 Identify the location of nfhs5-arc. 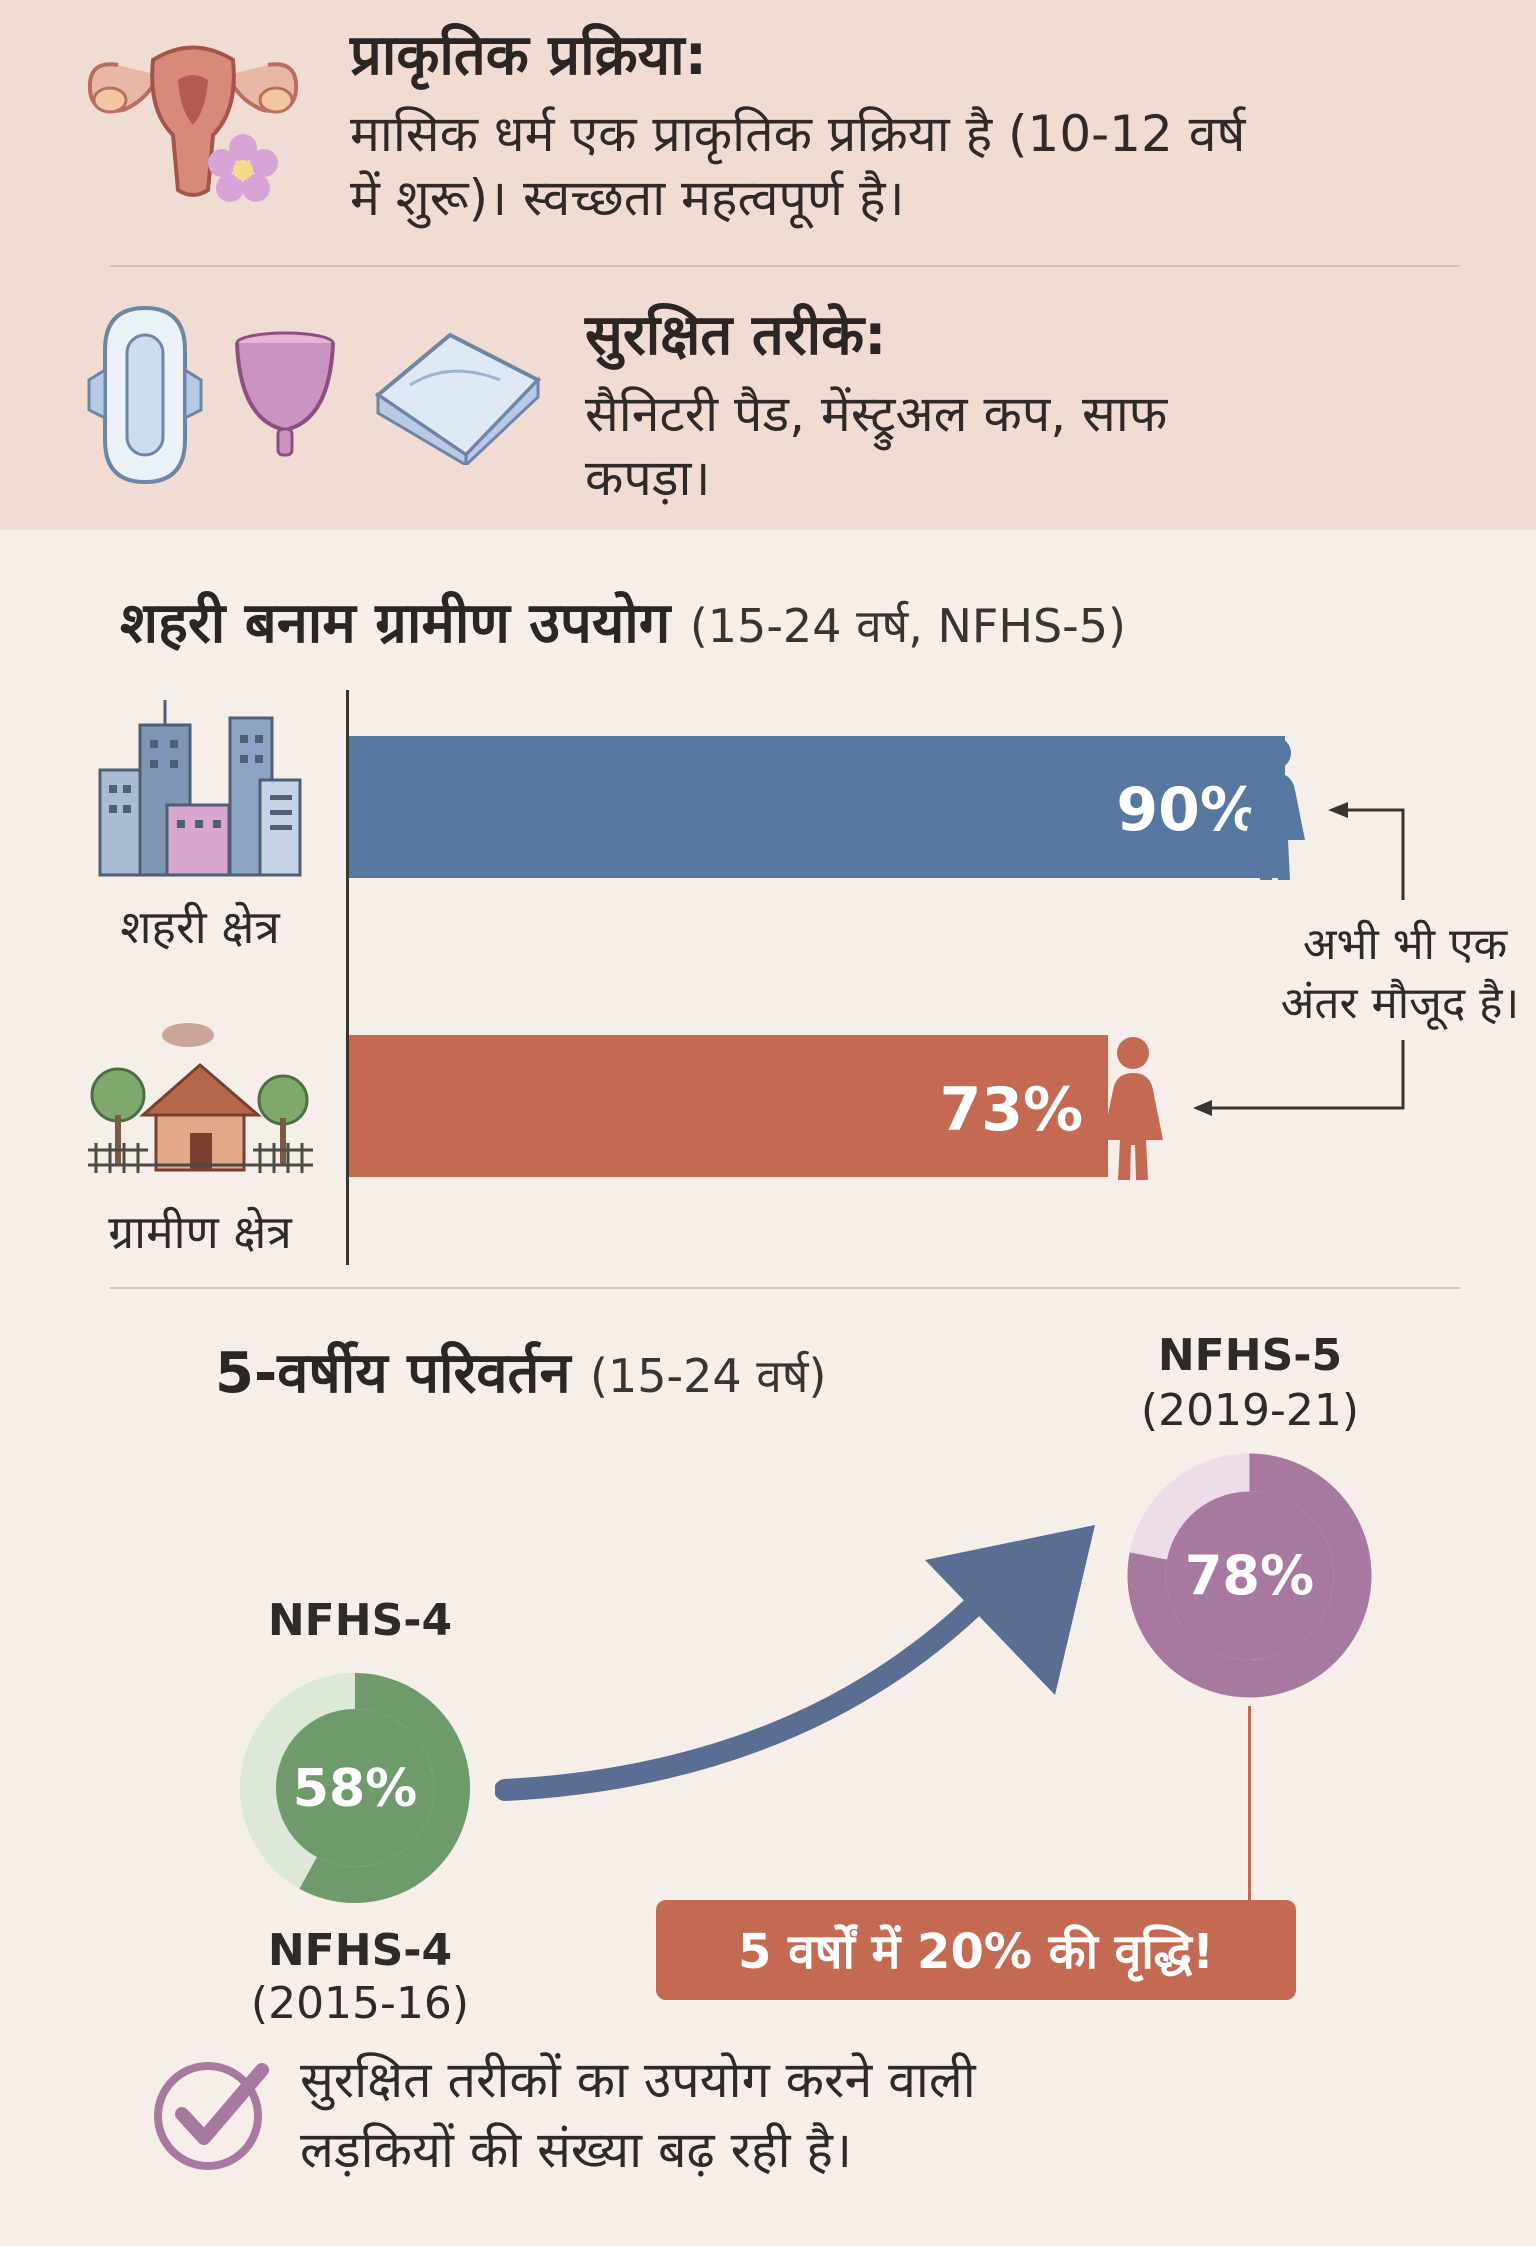
(1249, 1575).